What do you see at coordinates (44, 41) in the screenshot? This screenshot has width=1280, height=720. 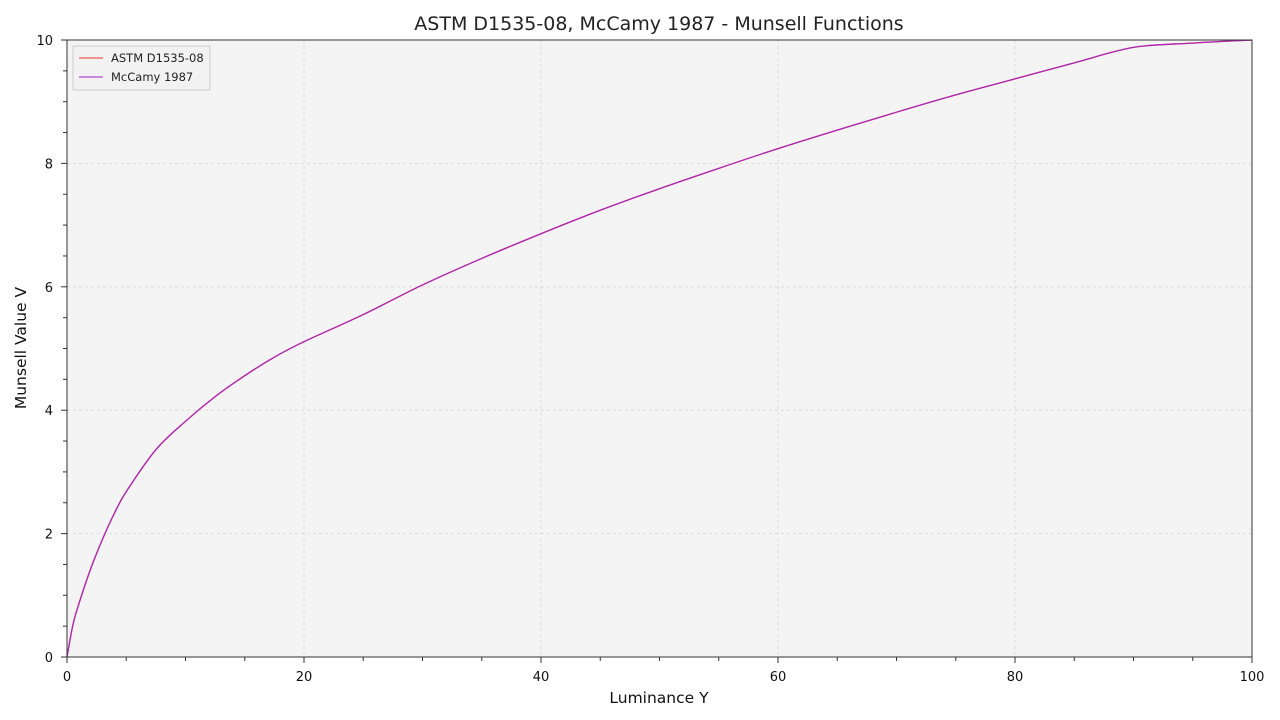 I see `y-tick-label: 10` at bounding box center [44, 41].